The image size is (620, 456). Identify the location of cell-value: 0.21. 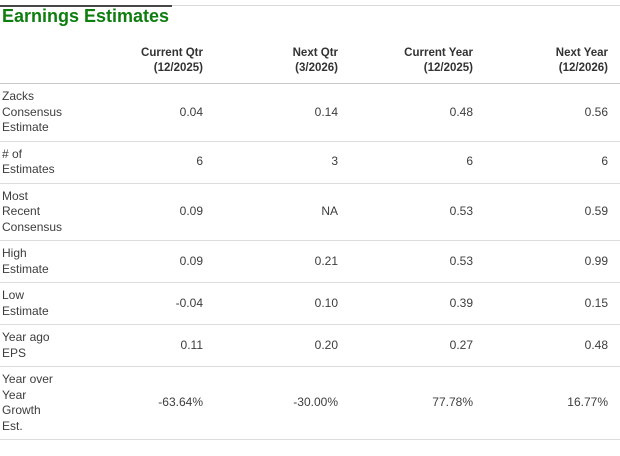
(282, 261).